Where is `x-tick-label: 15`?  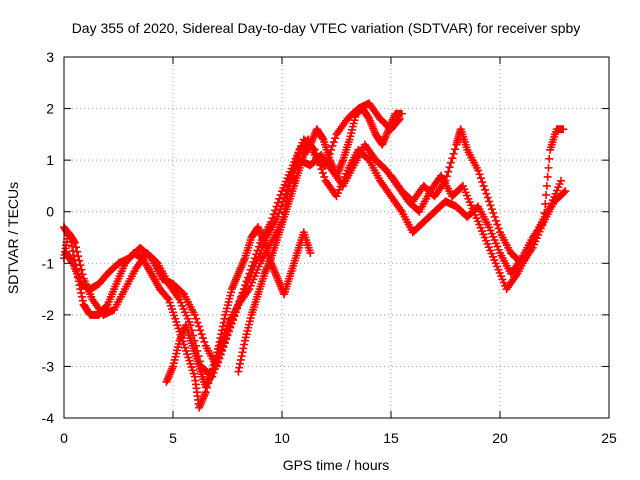
x-tick-label: 15 is located at coordinates (391, 438).